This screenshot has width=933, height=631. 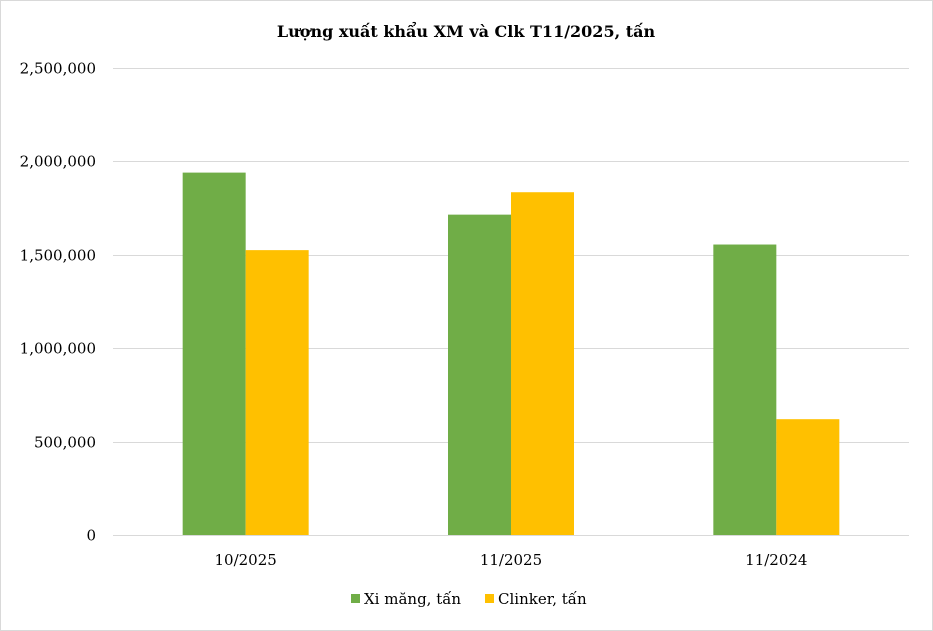 What do you see at coordinates (58, 256) in the screenshot?
I see `y-tick-label: 1,500,000` at bounding box center [58, 256].